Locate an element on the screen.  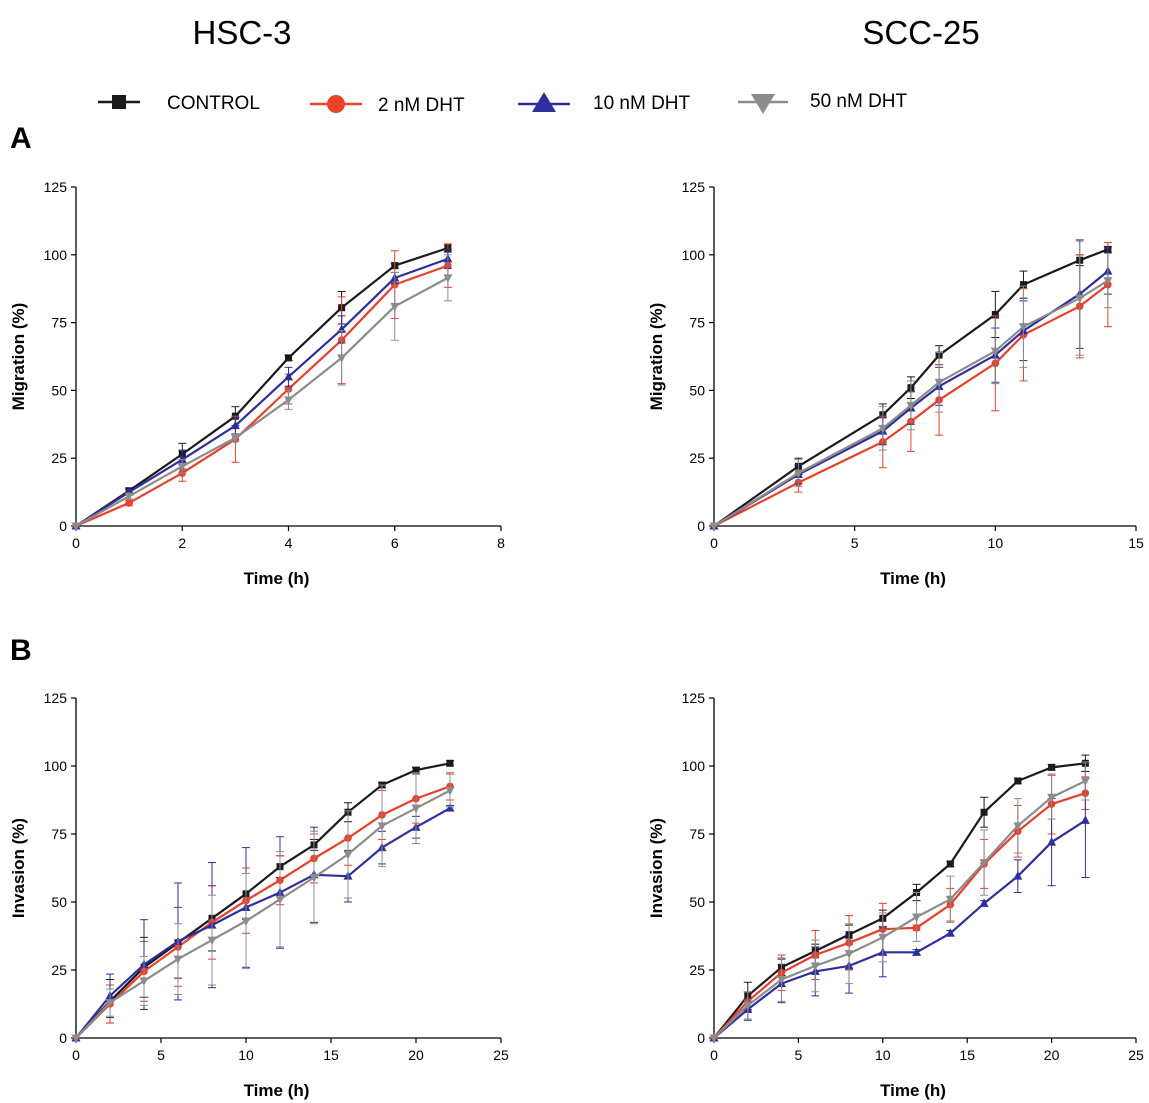
legend: CONTROL 2 nM DHT 10 nM DHT 50 nM DHT is located at coordinates (503, 103).